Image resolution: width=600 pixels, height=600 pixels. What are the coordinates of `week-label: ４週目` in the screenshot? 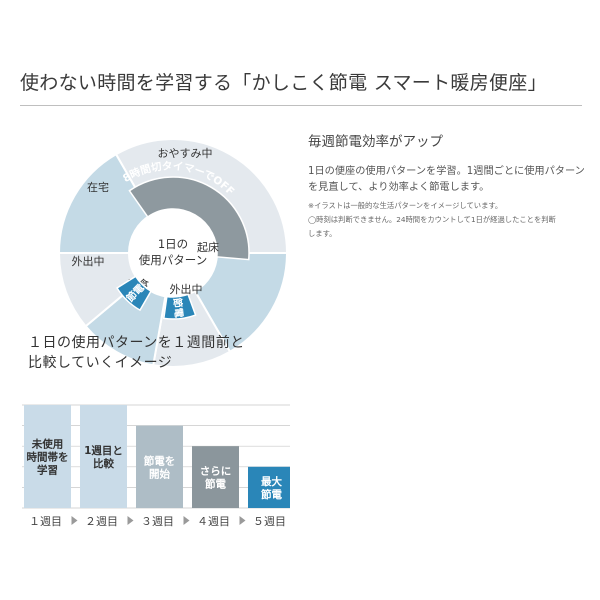 It's located at (213, 521).